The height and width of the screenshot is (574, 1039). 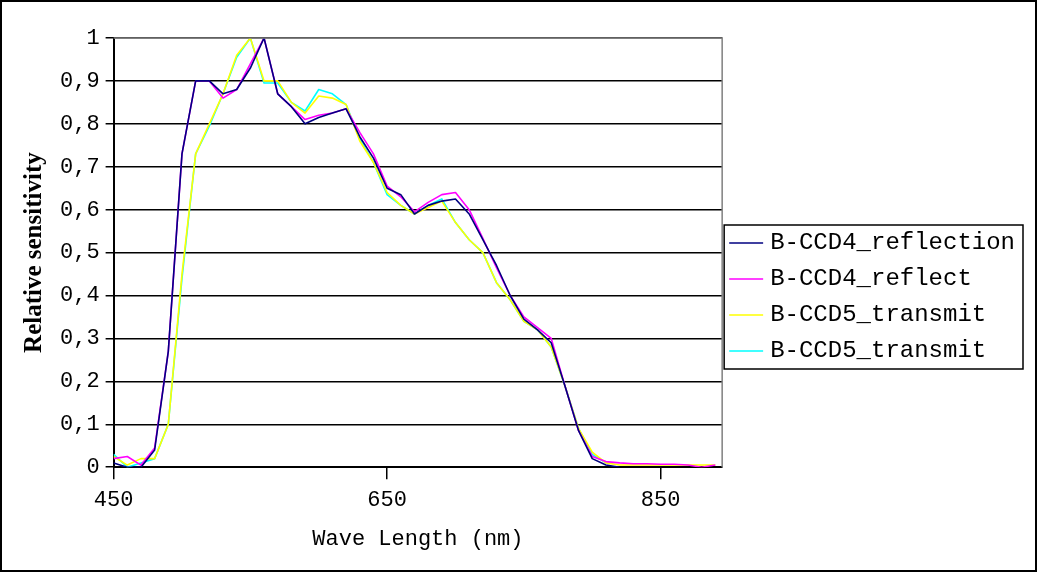 I want to click on y-tick-label: 0,1, so click(x=80, y=425).